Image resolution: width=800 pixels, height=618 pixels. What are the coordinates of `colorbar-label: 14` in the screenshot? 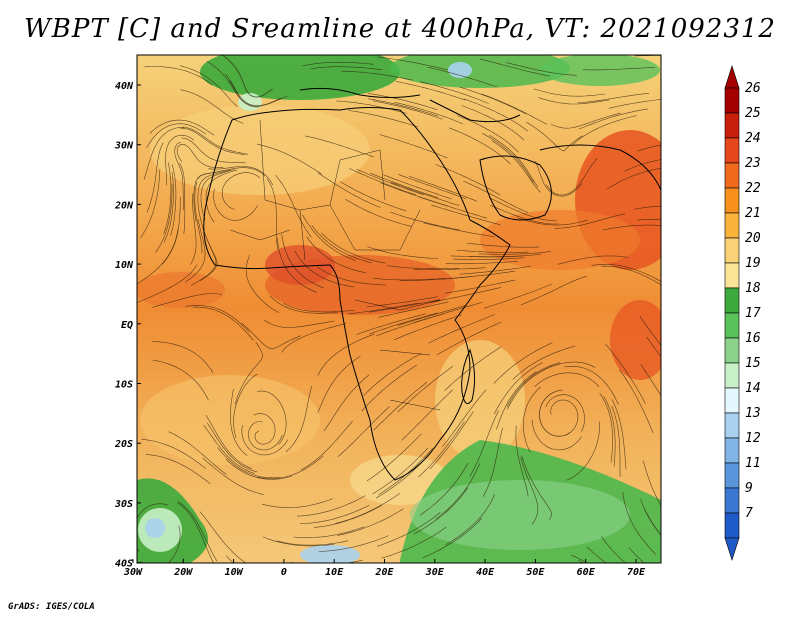 It's located at (753, 388).